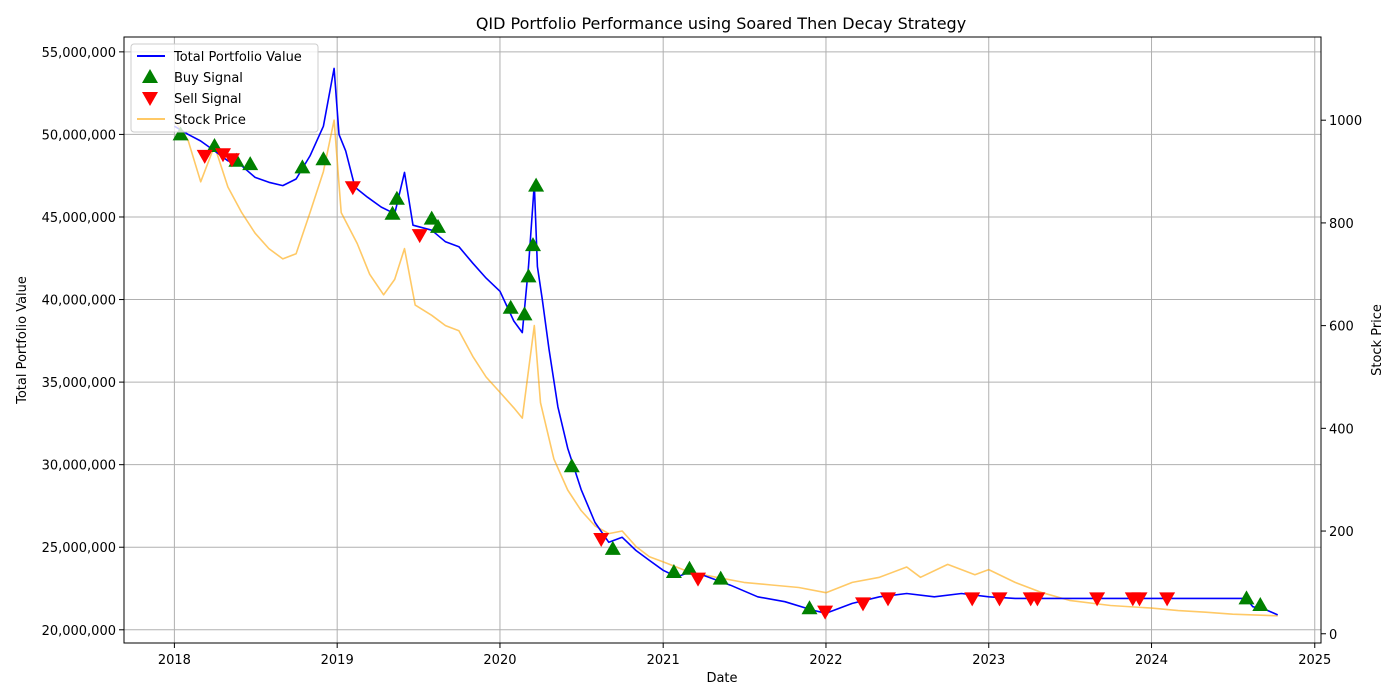 Image resolution: width=1400 pixels, height=700 pixels. I want to click on y-left-tick-label: 50,000,000, so click(79, 135).